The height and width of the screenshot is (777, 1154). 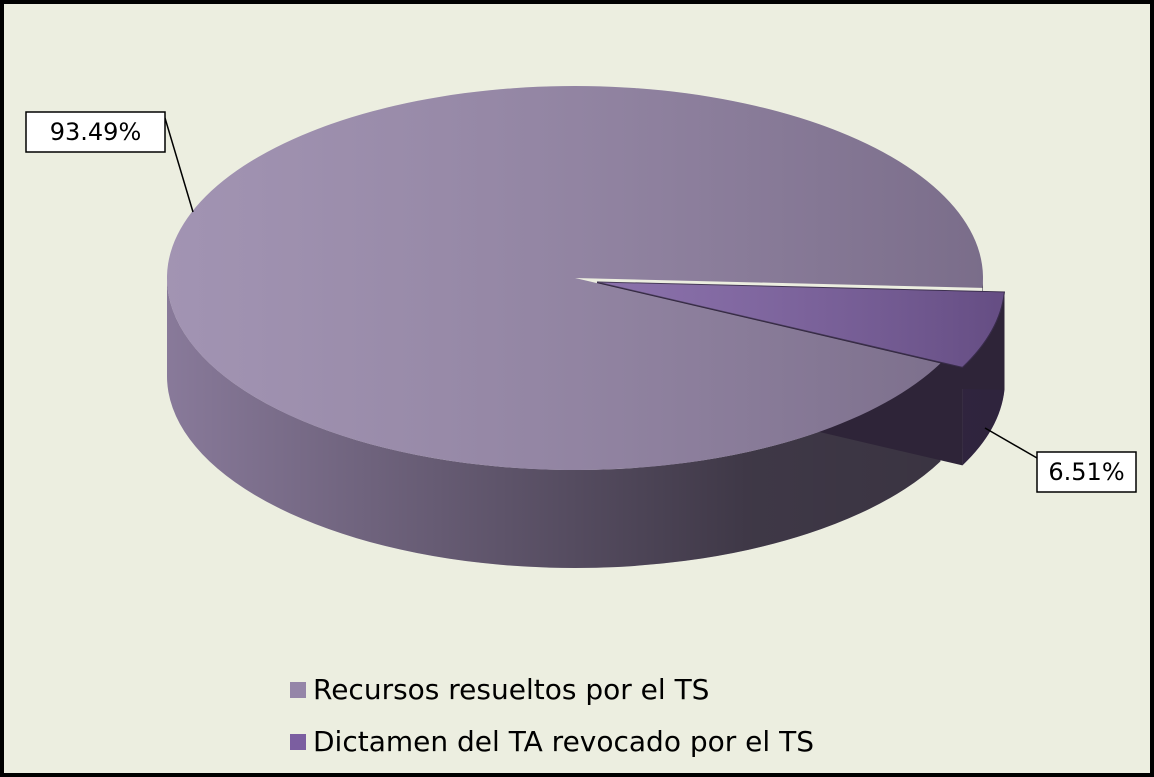 I want to click on data-label: 6.51%, so click(x=1086, y=472).